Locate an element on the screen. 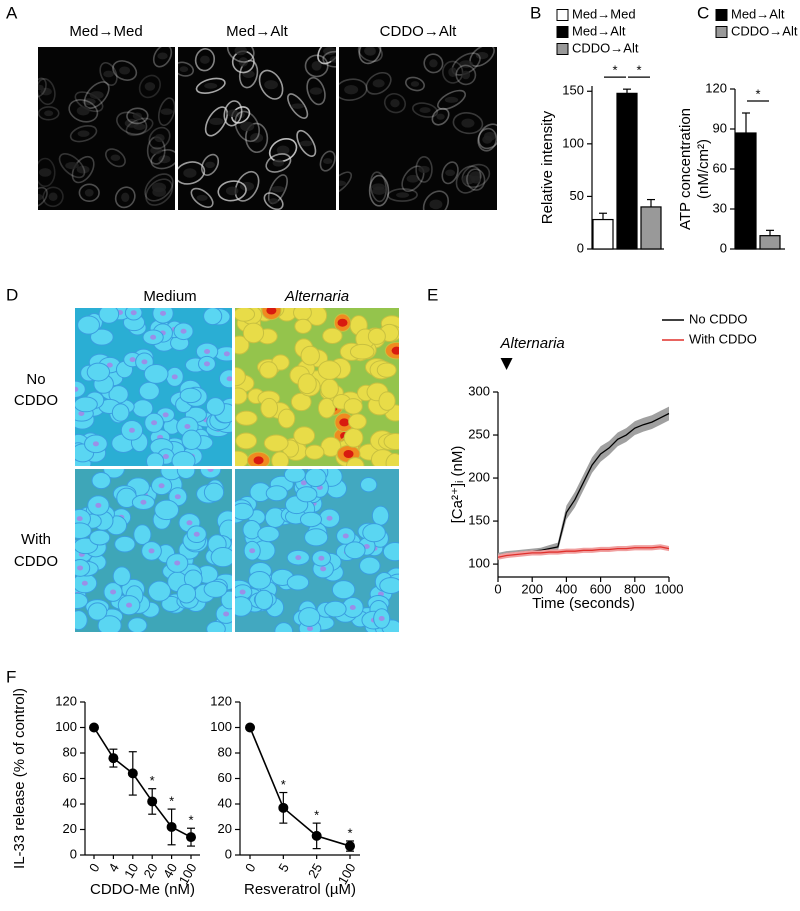  x-tick-label: 40 is located at coordinates (170, 871).